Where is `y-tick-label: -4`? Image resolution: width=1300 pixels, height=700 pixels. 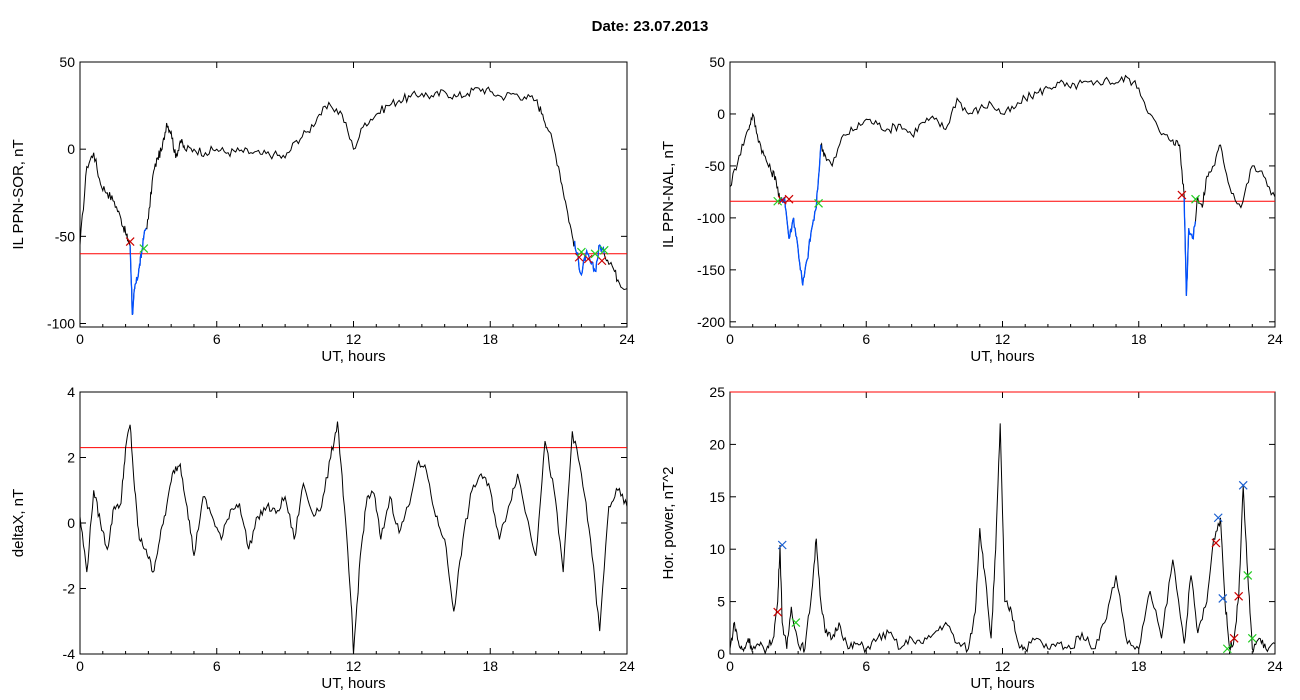 y-tick-label: -4 is located at coordinates (69, 654).